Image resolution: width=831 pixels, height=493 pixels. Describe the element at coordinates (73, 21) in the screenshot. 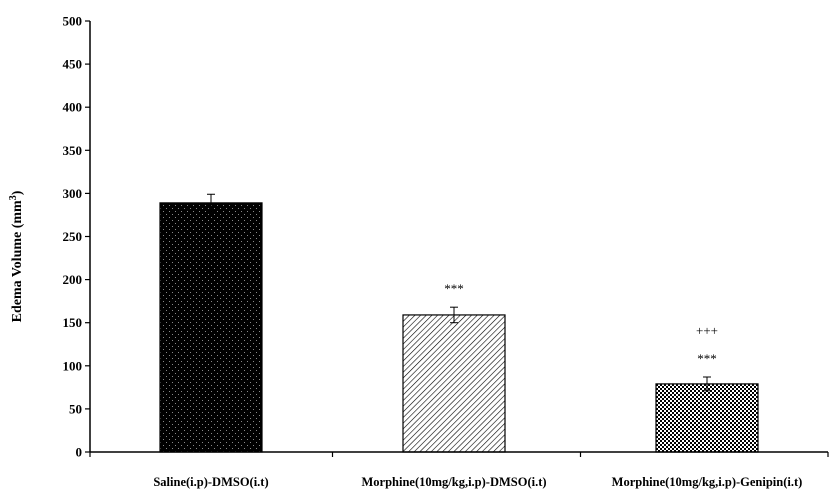

I see `y-tick-label: 500` at that location.